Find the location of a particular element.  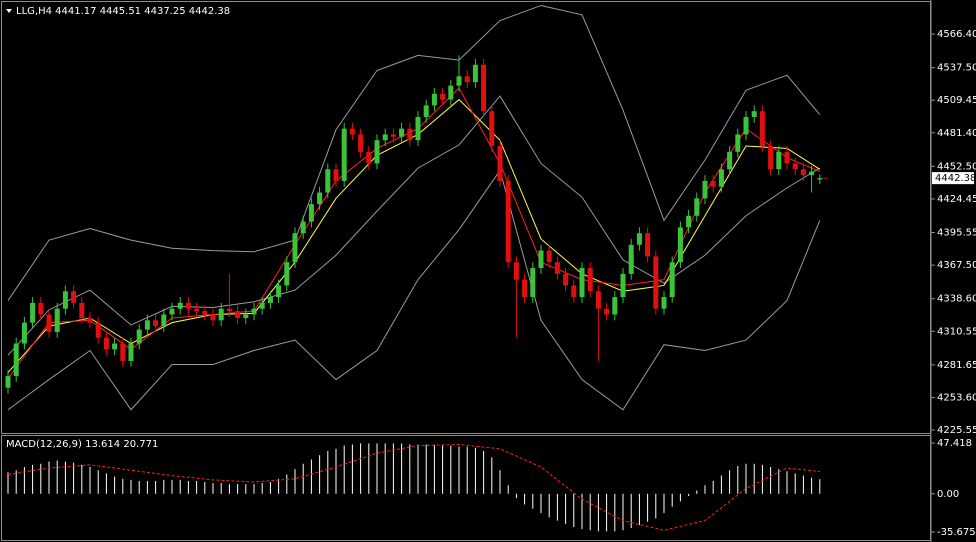

y-tick-label: 47.418 is located at coordinates (954, 443).